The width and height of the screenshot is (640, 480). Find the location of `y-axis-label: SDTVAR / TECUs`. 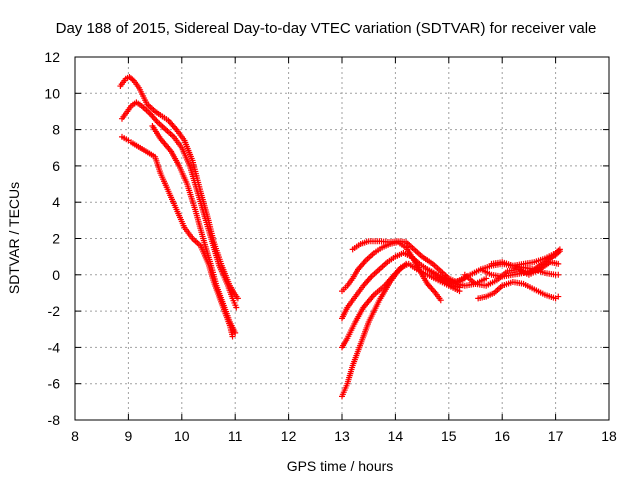

y-axis-label: SDTVAR / TECUs is located at coordinates (14, 238).